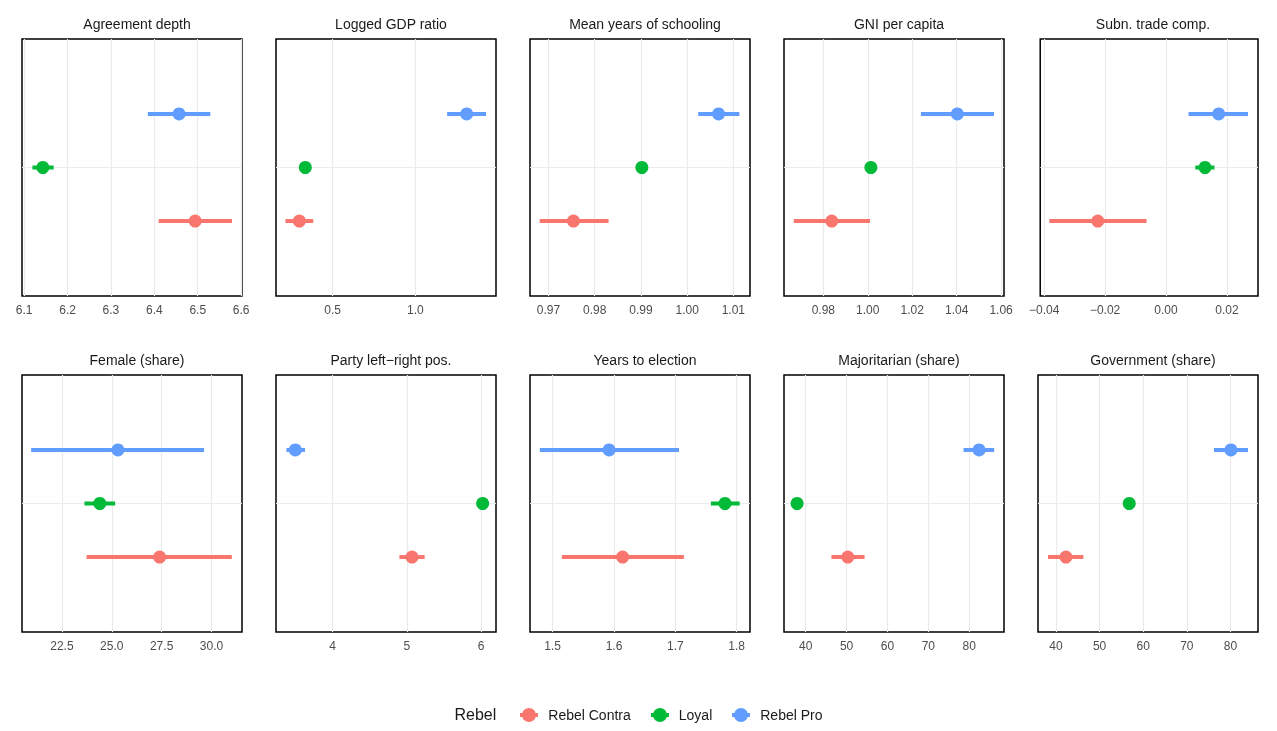 The image size is (1277, 731). What do you see at coordinates (211, 646) in the screenshot?
I see `x-tick-label: 30.0` at bounding box center [211, 646].